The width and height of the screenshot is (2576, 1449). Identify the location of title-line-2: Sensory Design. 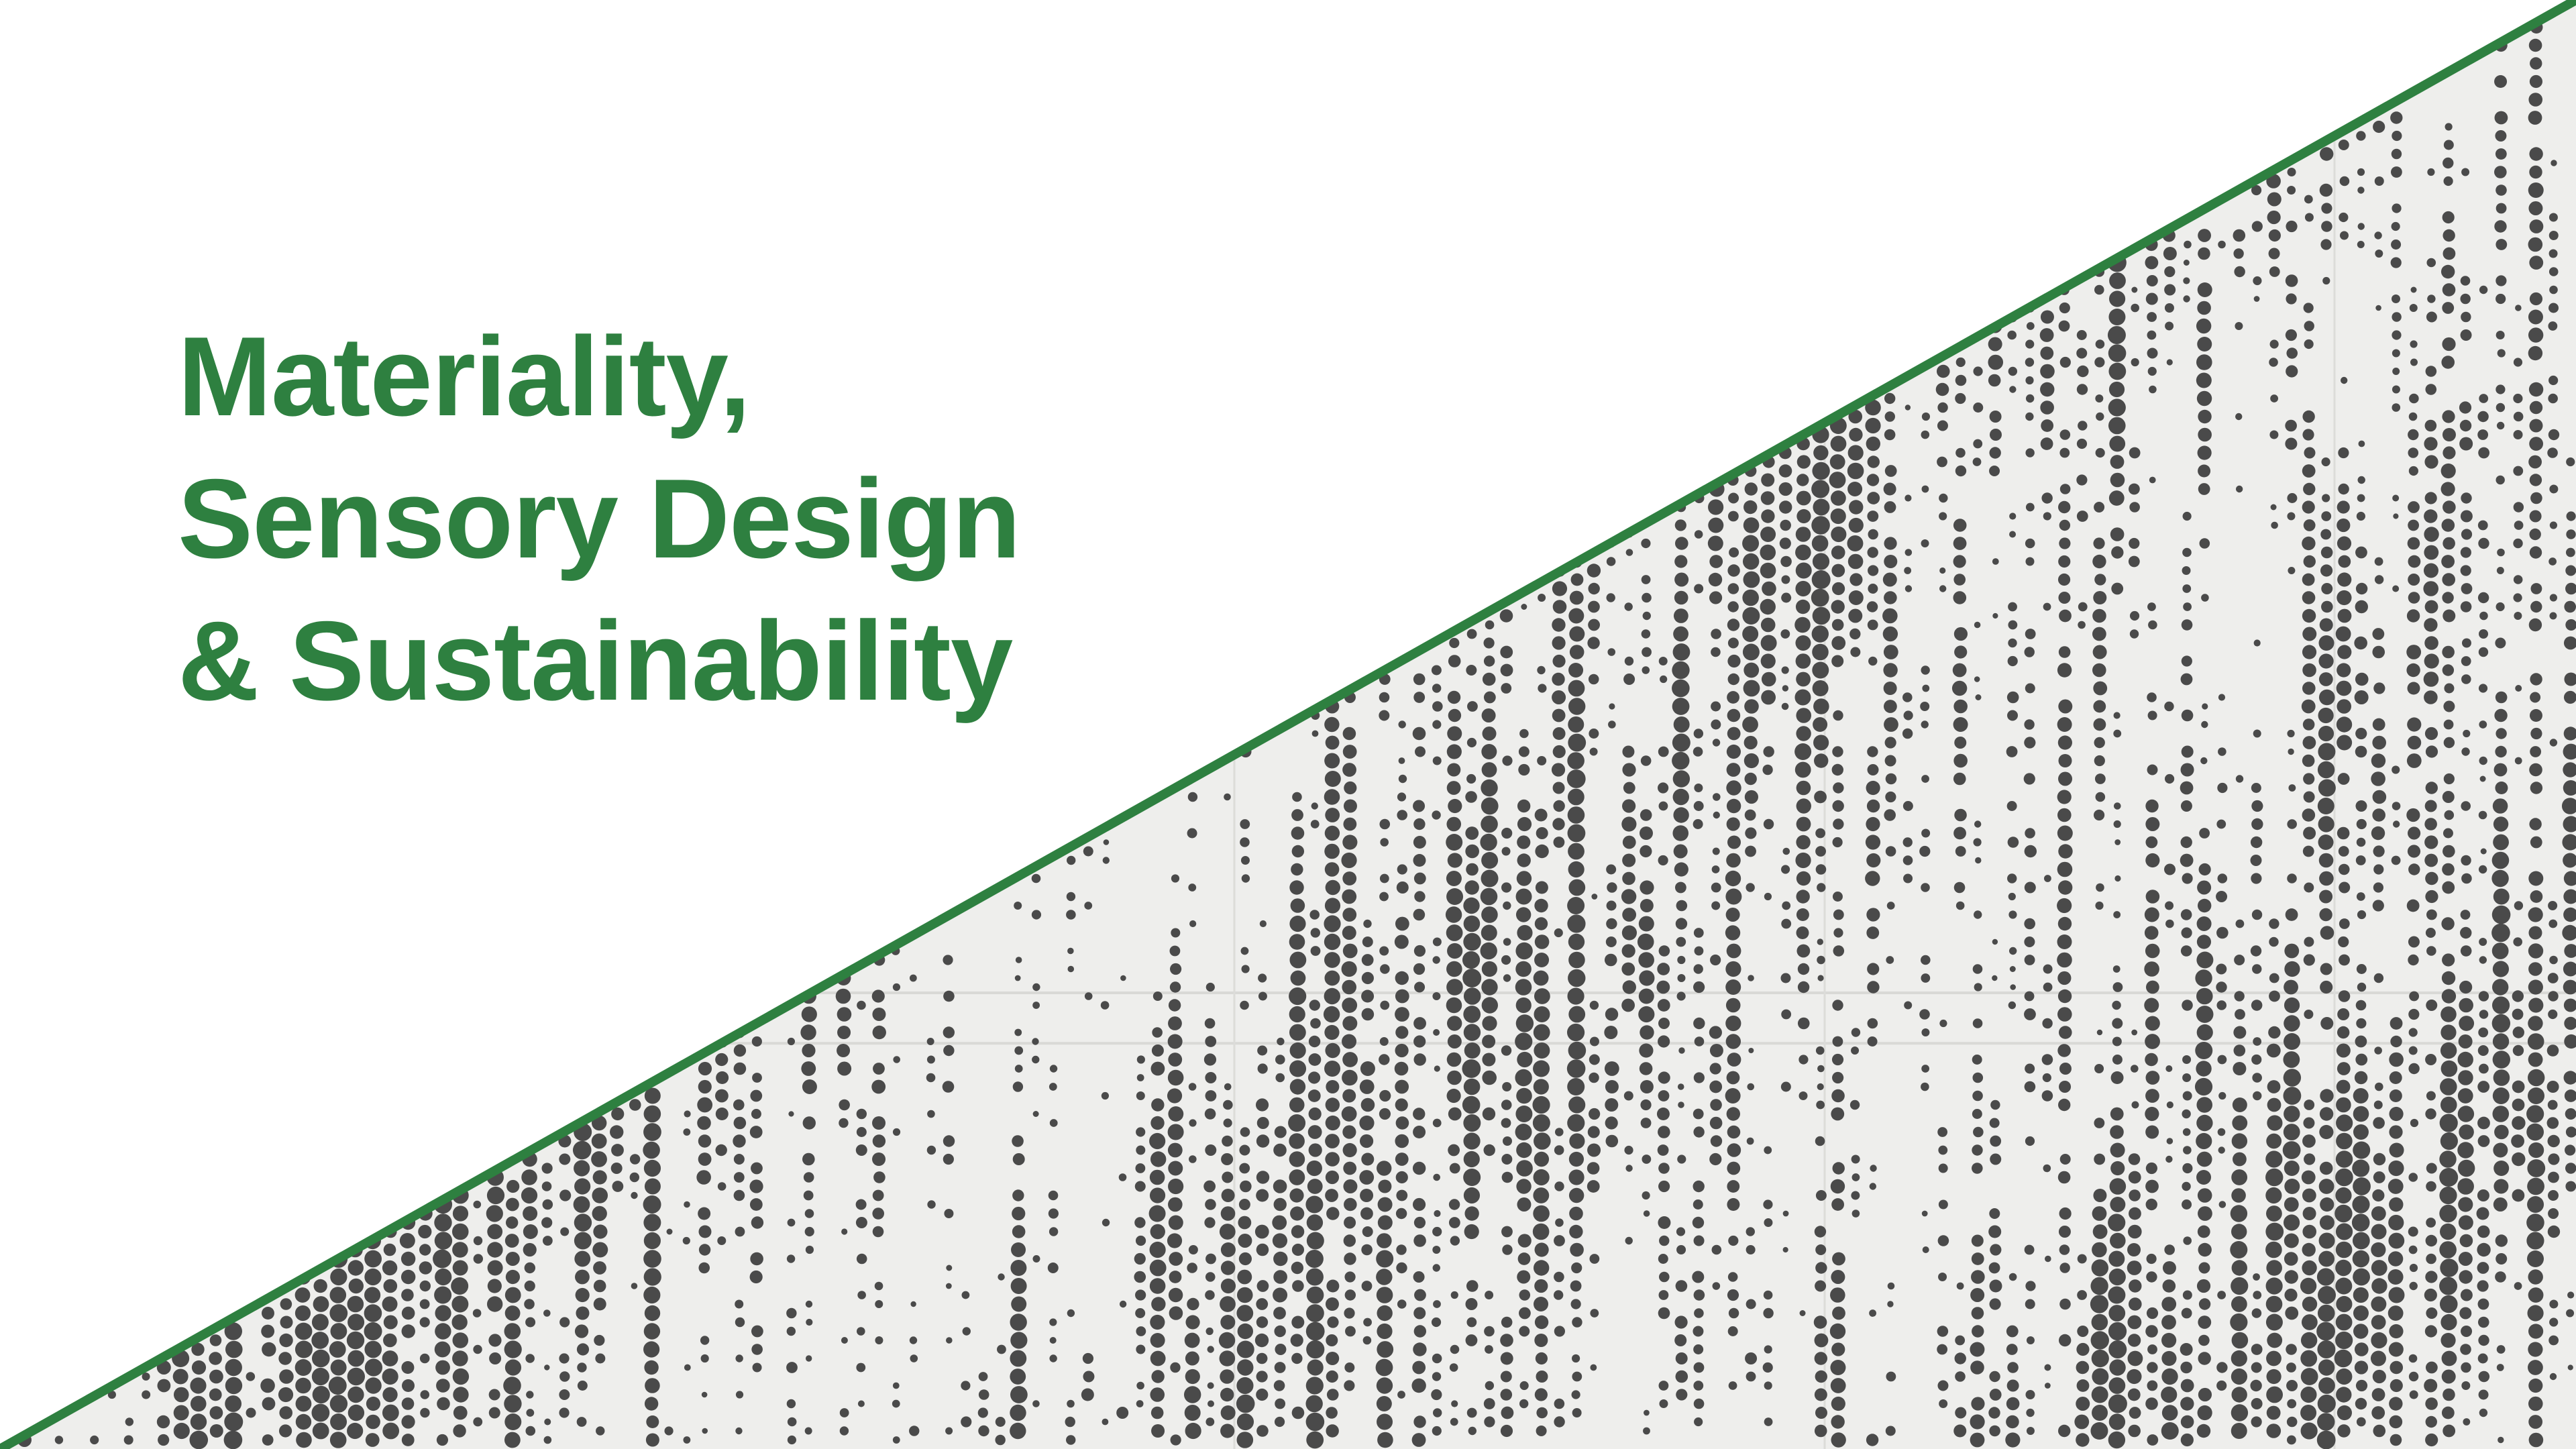
(599, 518).